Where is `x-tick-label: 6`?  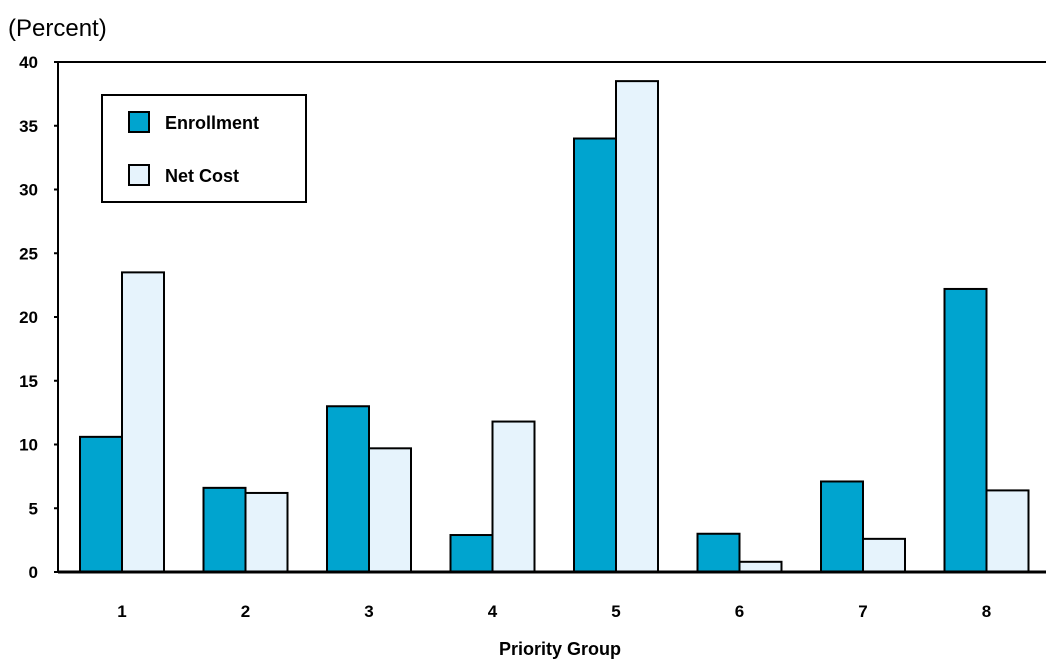
x-tick-label: 6 is located at coordinates (739, 611).